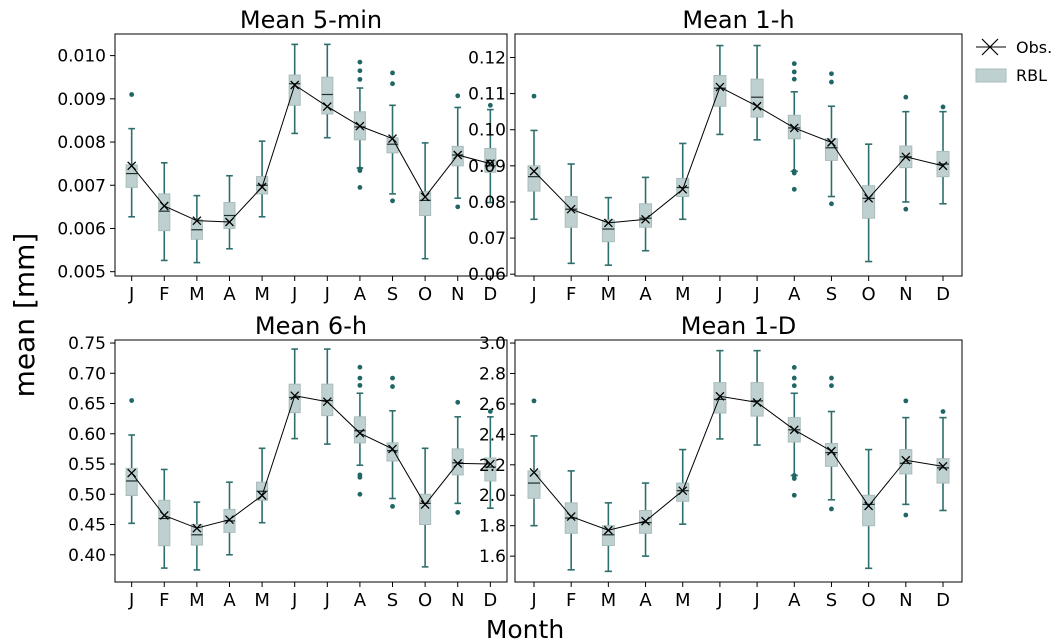 Image resolution: width=1064 pixels, height=644 pixels. I want to click on chart-title: Mean 1-h, so click(738, 20).